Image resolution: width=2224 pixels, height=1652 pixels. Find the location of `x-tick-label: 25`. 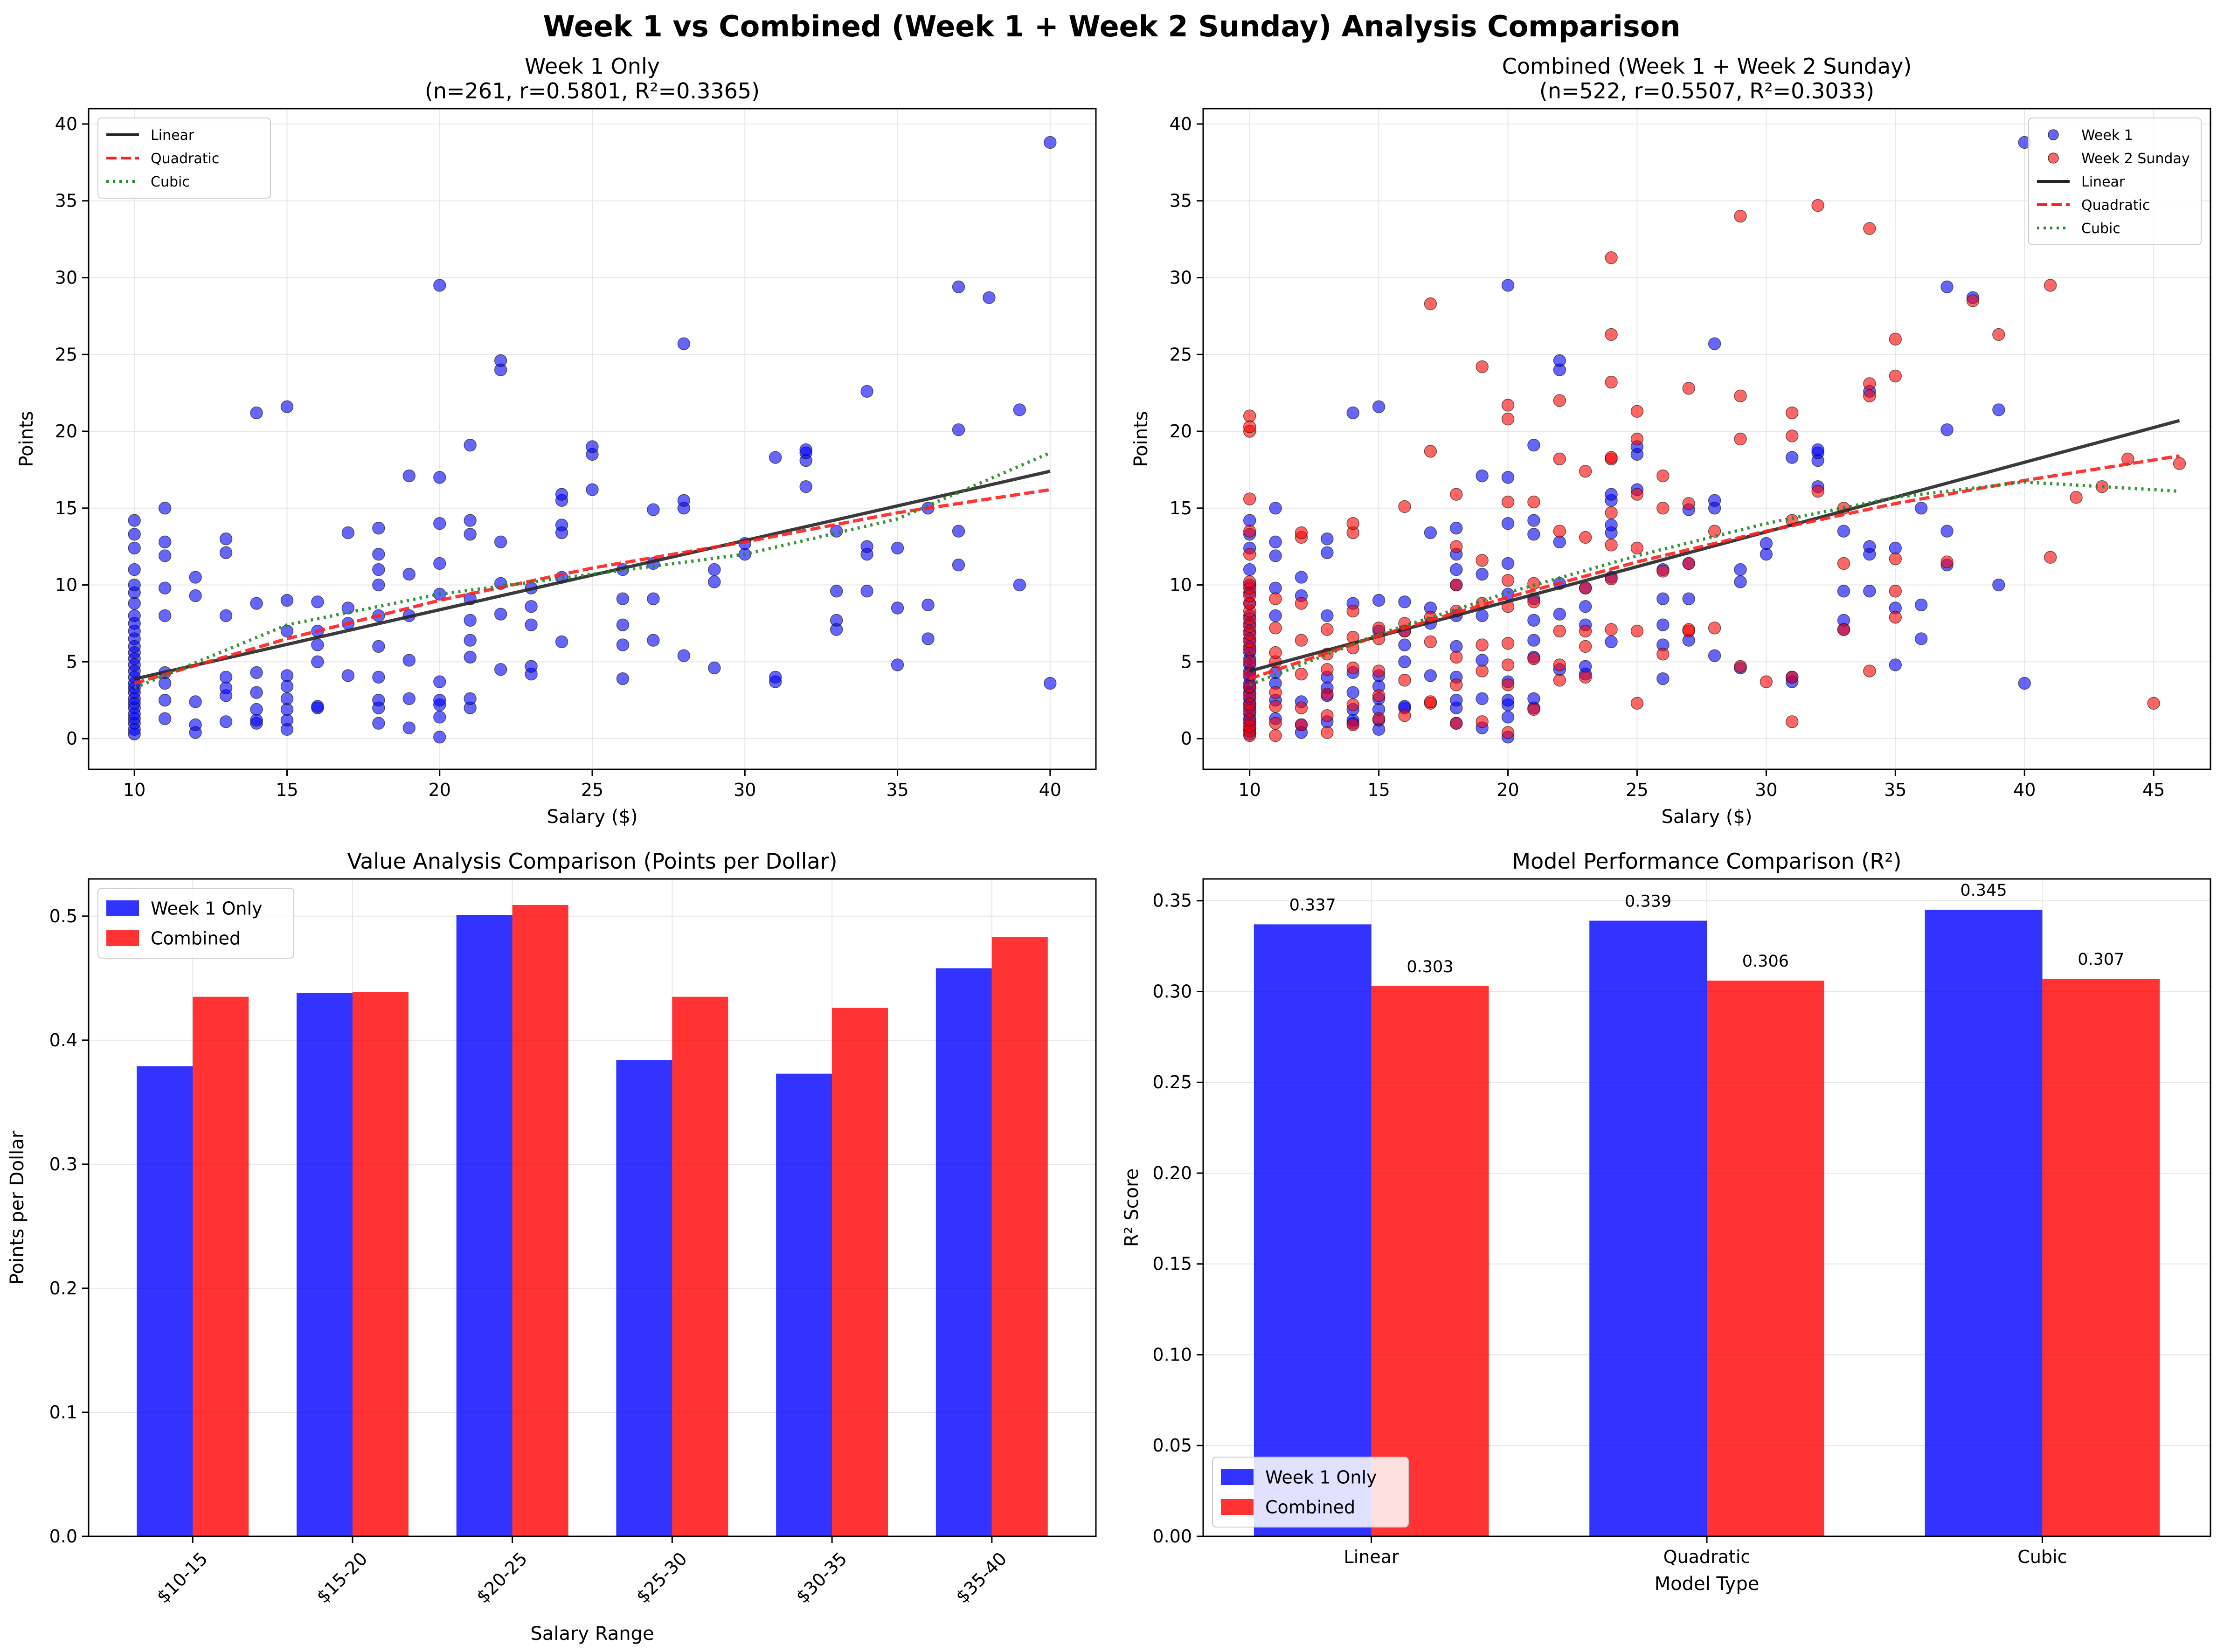

x-tick-label: 25 is located at coordinates (1637, 790).